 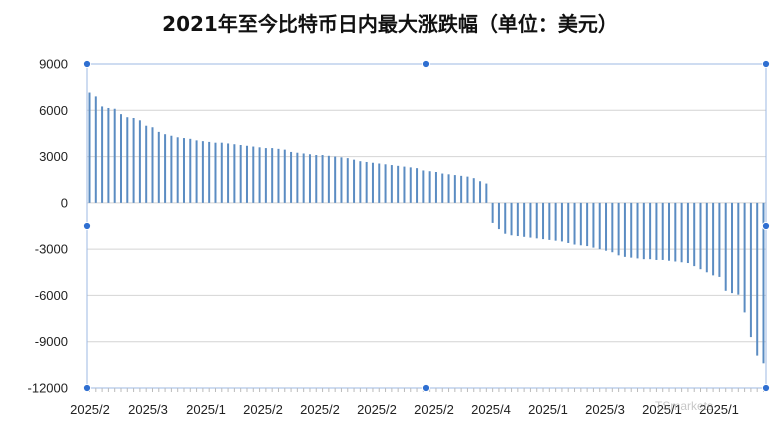 What do you see at coordinates (48, 388) in the screenshot?
I see `y-tick-label: -12000` at bounding box center [48, 388].